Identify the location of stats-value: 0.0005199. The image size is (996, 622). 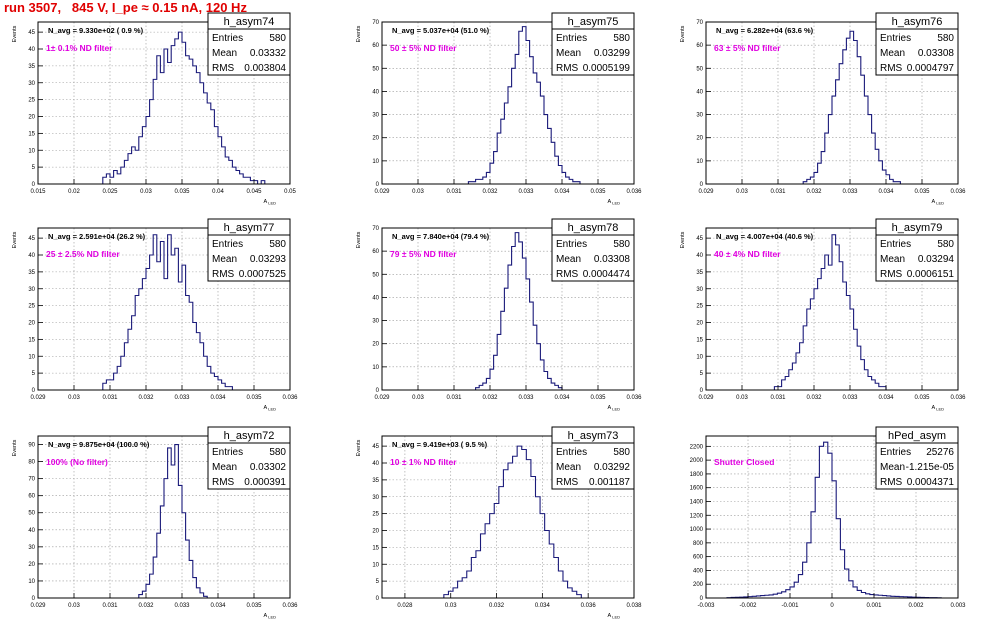
(607, 68).